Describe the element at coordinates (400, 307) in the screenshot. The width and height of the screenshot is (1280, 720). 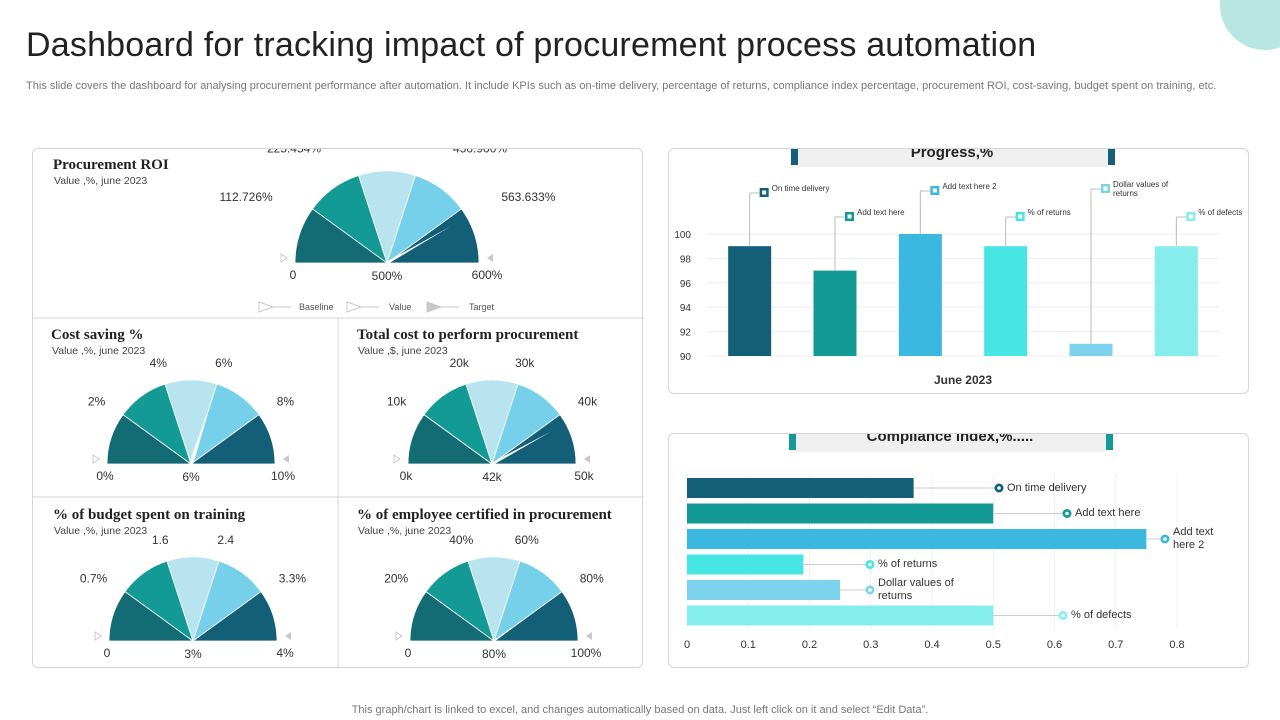
I see `legend-value-label: Value` at that location.